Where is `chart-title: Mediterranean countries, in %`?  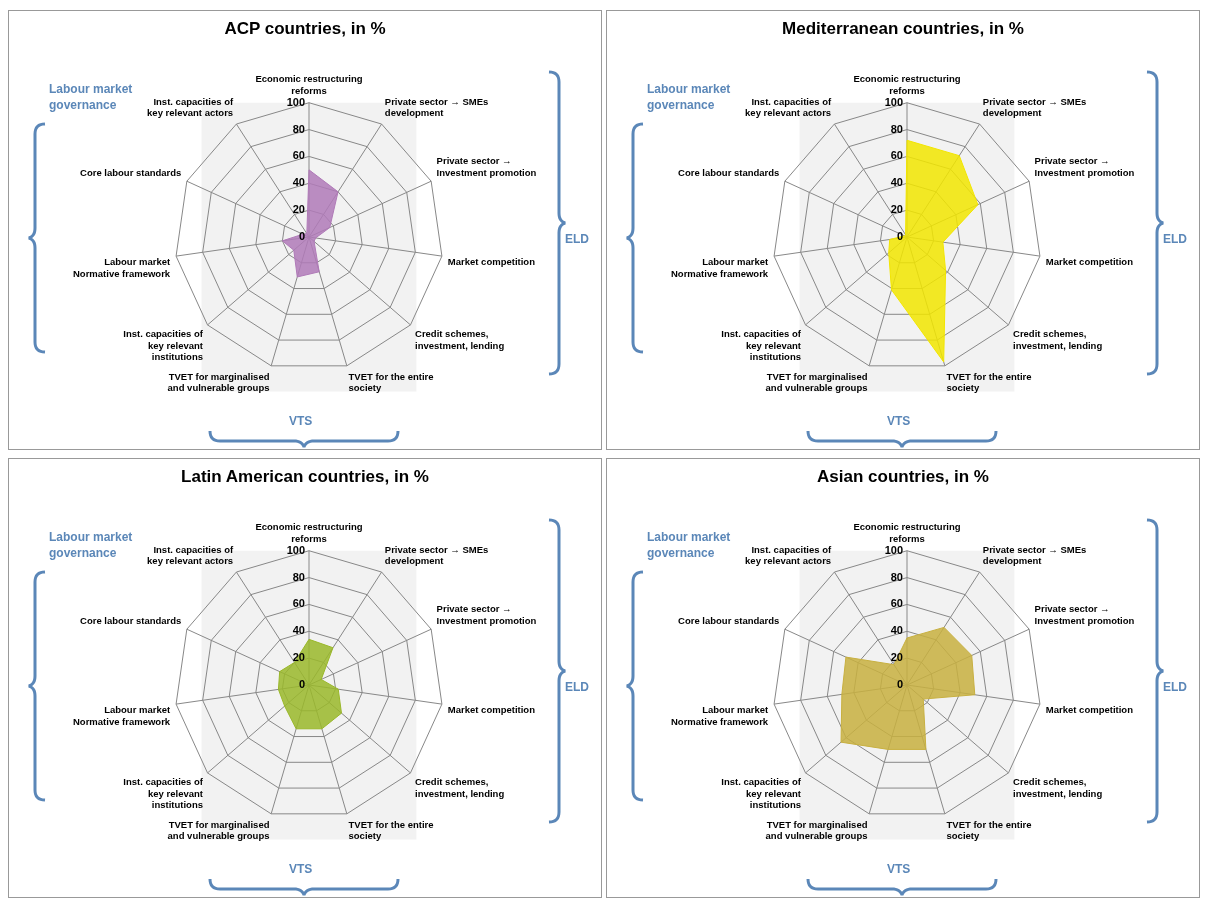
chart-title: Mediterranean countries, in % is located at coordinates (903, 28).